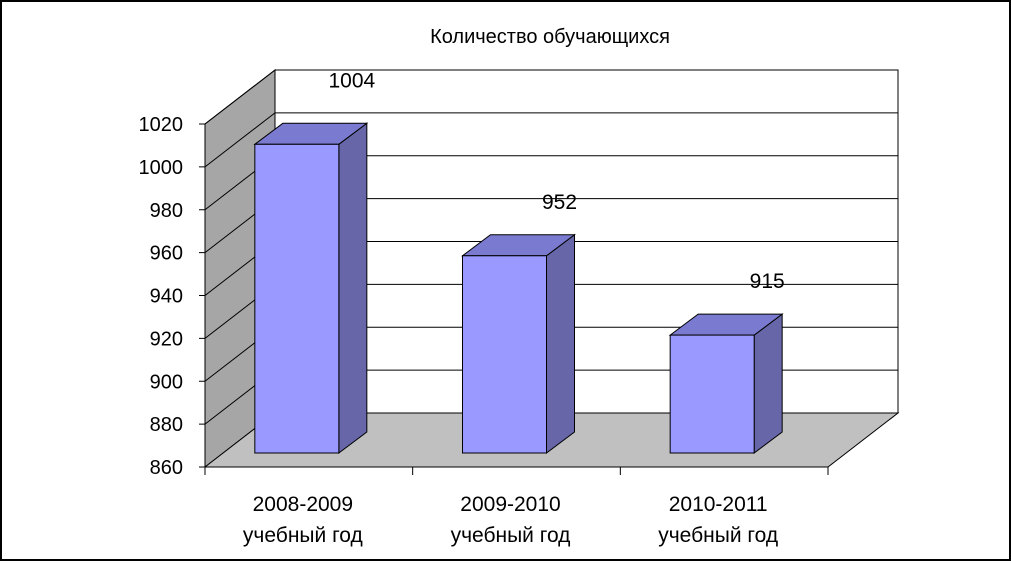 This screenshot has width=1011, height=563. I want to click on y-tick-label: 900, so click(166, 382).